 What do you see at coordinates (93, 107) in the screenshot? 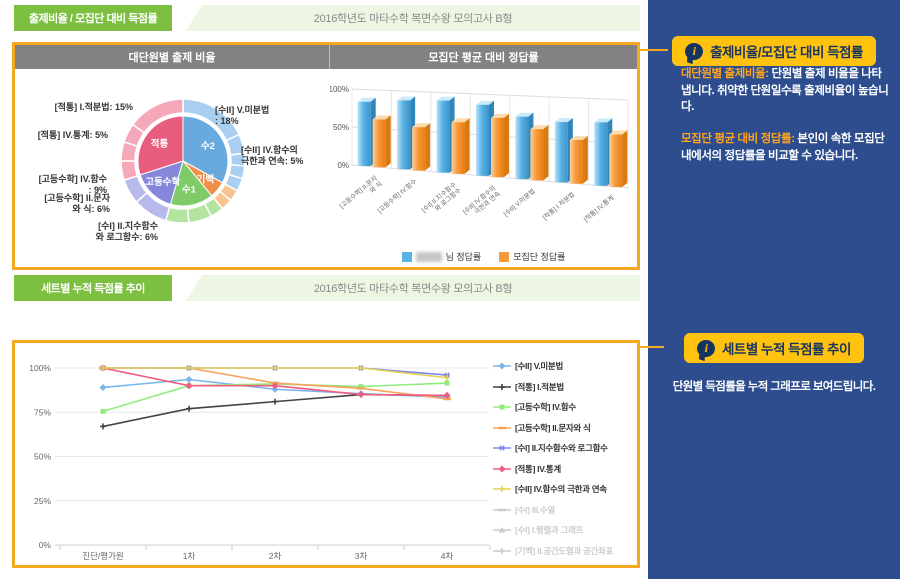
I see `pie-slice-label: [적통] I.적분법: 15%` at bounding box center [93, 107].